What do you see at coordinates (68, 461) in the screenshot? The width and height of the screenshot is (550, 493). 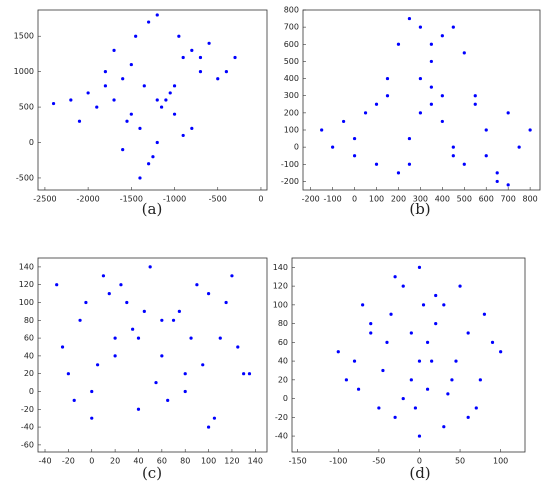 I see `x-tick-label: -20` at bounding box center [68, 461].